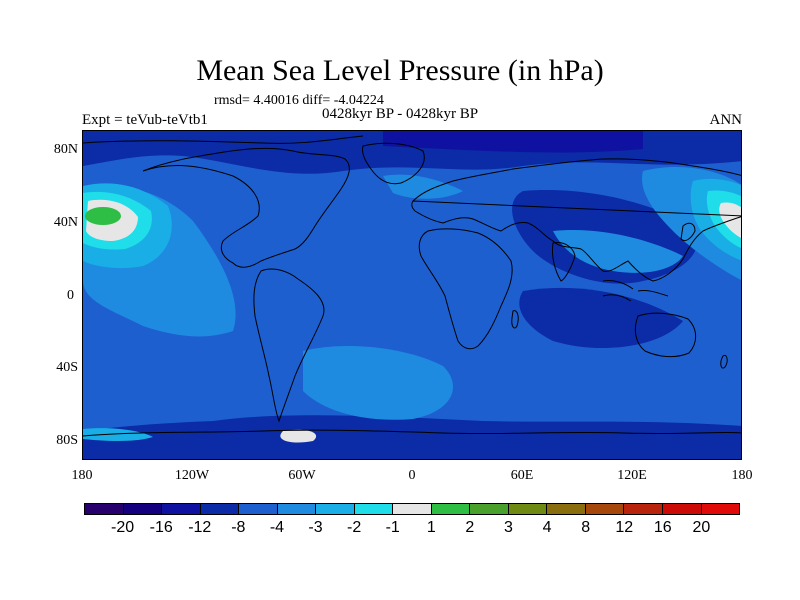 This screenshot has height=600, width=800. I want to click on colorbar-label: -12, so click(200, 527).